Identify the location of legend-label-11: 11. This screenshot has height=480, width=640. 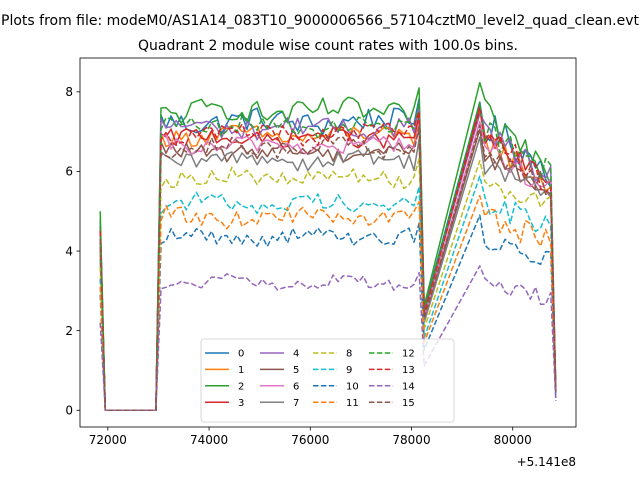
(352, 403).